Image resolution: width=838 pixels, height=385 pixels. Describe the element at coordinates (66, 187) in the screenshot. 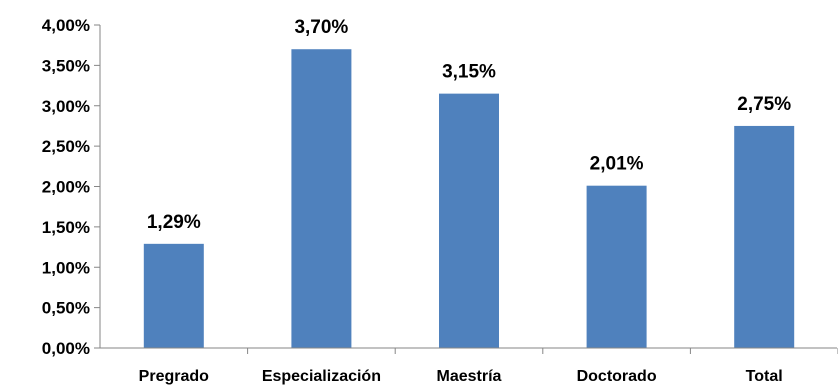

I see `y-tick-label: 2,00%` at that location.